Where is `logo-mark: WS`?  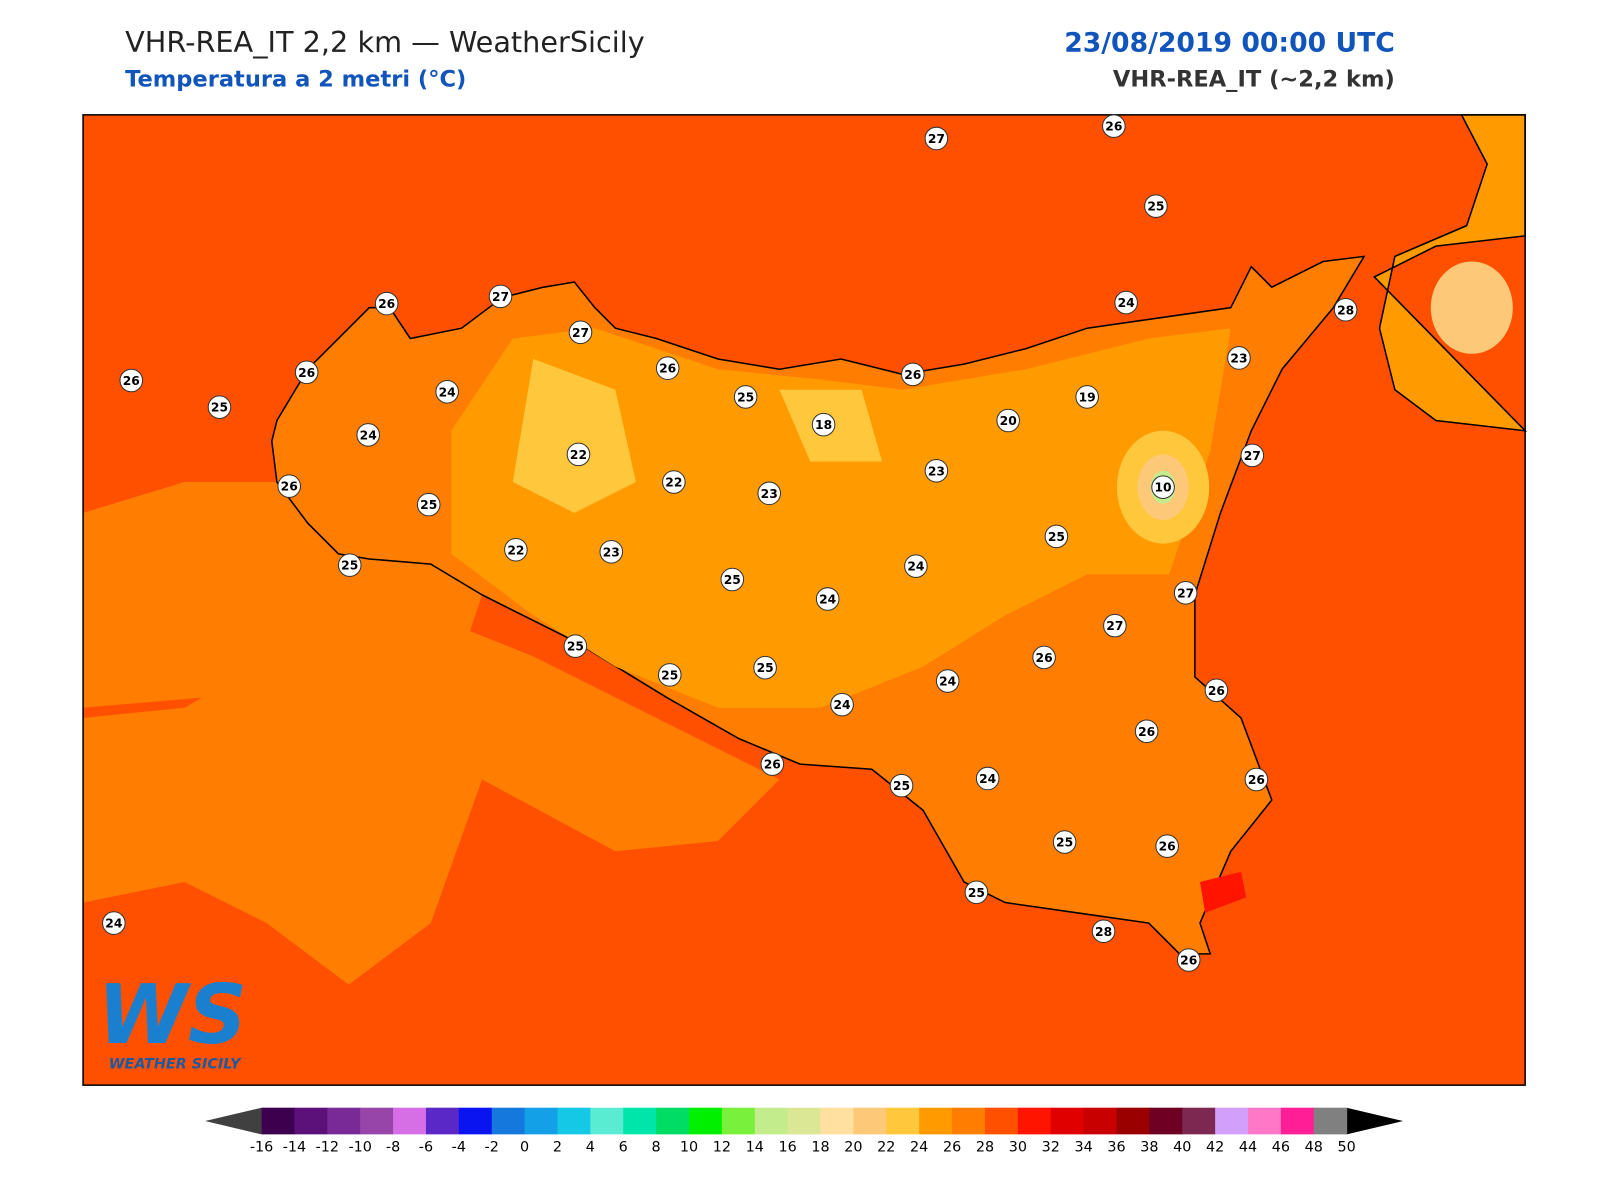 logo-mark: WS is located at coordinates (172, 1015).